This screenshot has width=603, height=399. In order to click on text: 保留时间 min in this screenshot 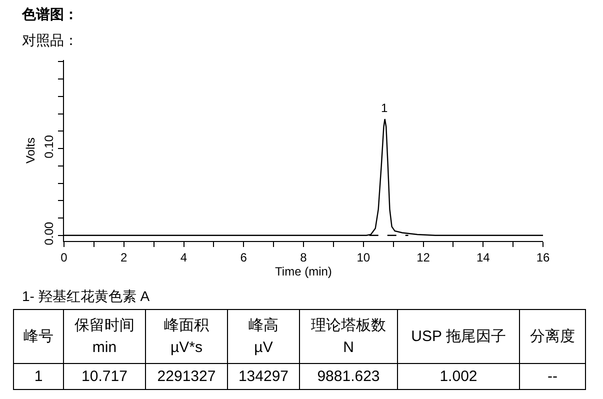, I will do `click(105, 337)`.